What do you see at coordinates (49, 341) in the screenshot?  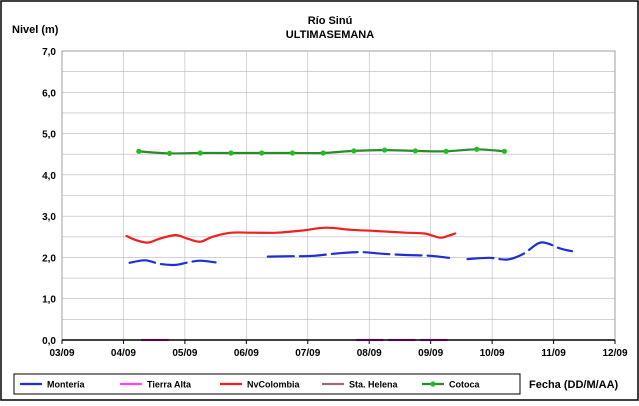 I see `y-tick-label: 0,0` at bounding box center [49, 341].